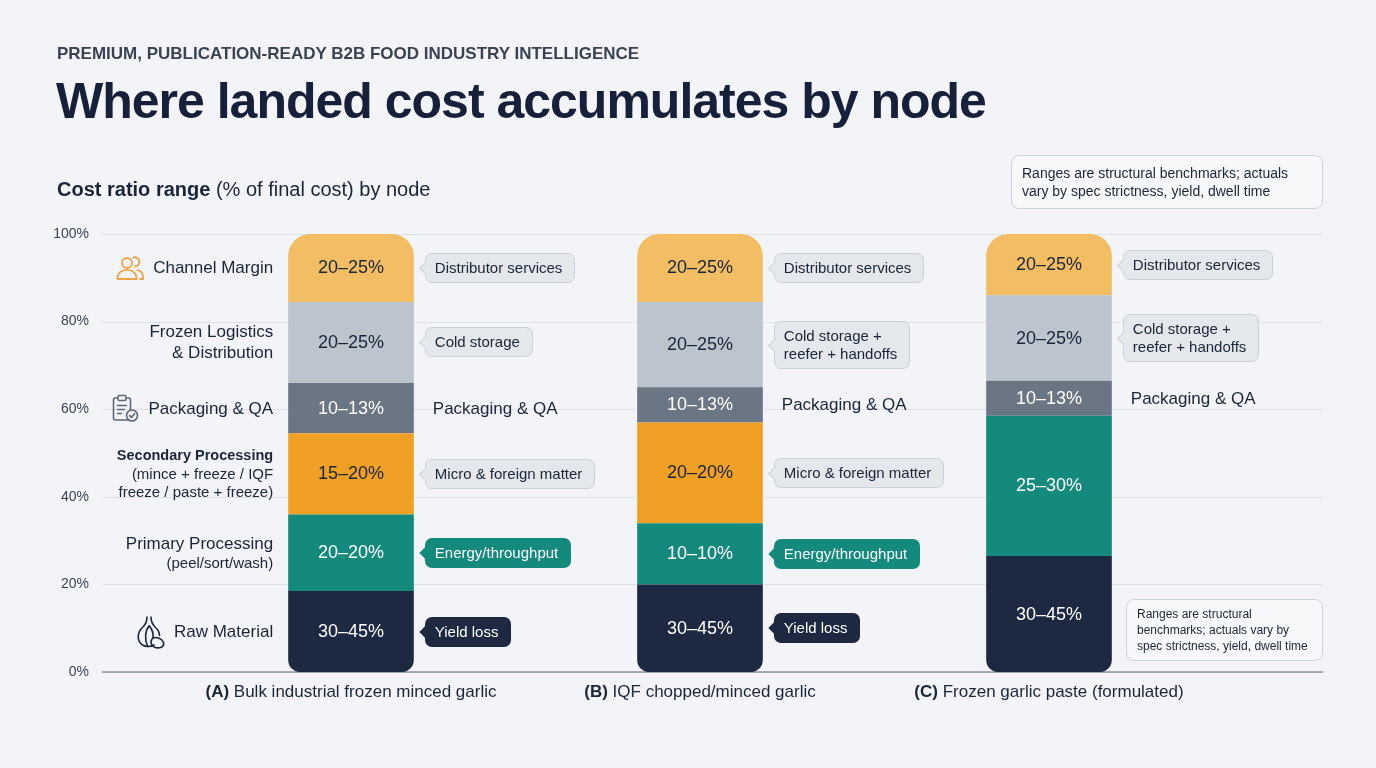 The width and height of the screenshot is (1376, 768). Describe the element at coordinates (78, 670) in the screenshot. I see `y-tick-label: 0%` at that location.